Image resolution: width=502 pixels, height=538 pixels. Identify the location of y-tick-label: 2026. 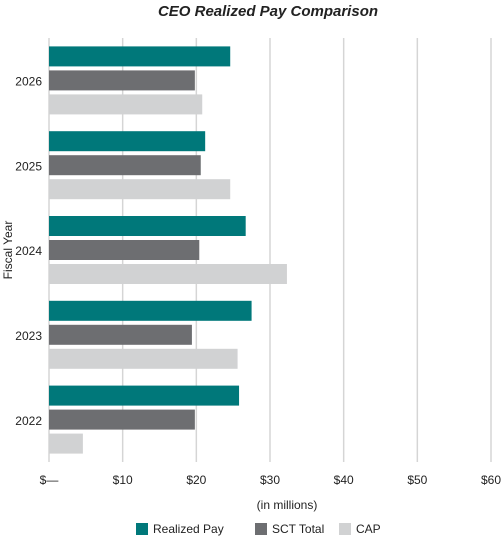
(28, 82).